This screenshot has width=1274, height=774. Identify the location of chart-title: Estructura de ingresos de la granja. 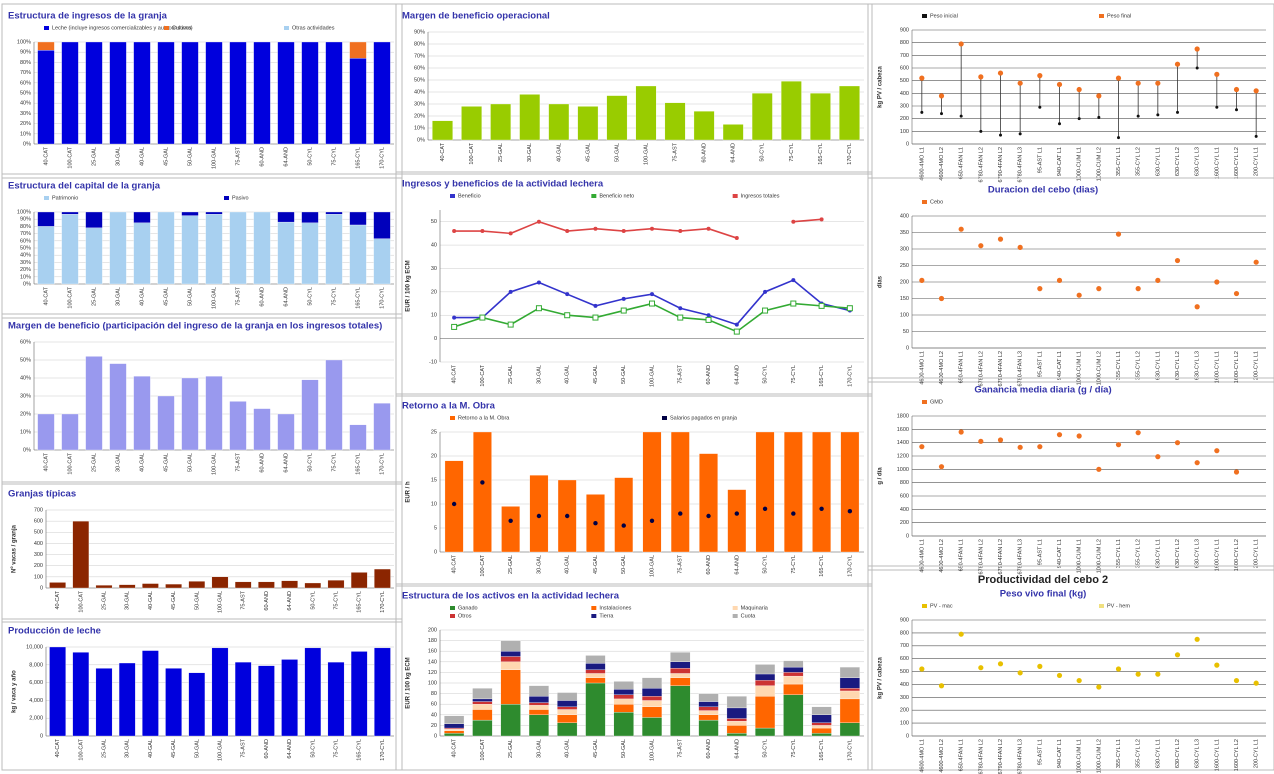
(88, 16).